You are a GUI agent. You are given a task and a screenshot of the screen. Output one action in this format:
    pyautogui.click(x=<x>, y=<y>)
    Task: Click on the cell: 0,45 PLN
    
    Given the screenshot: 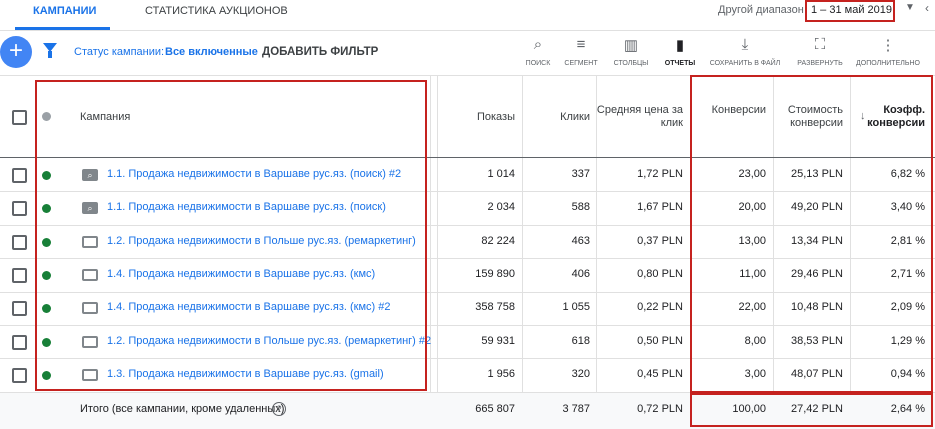 What is the action you would take?
    pyautogui.click(x=660, y=374)
    